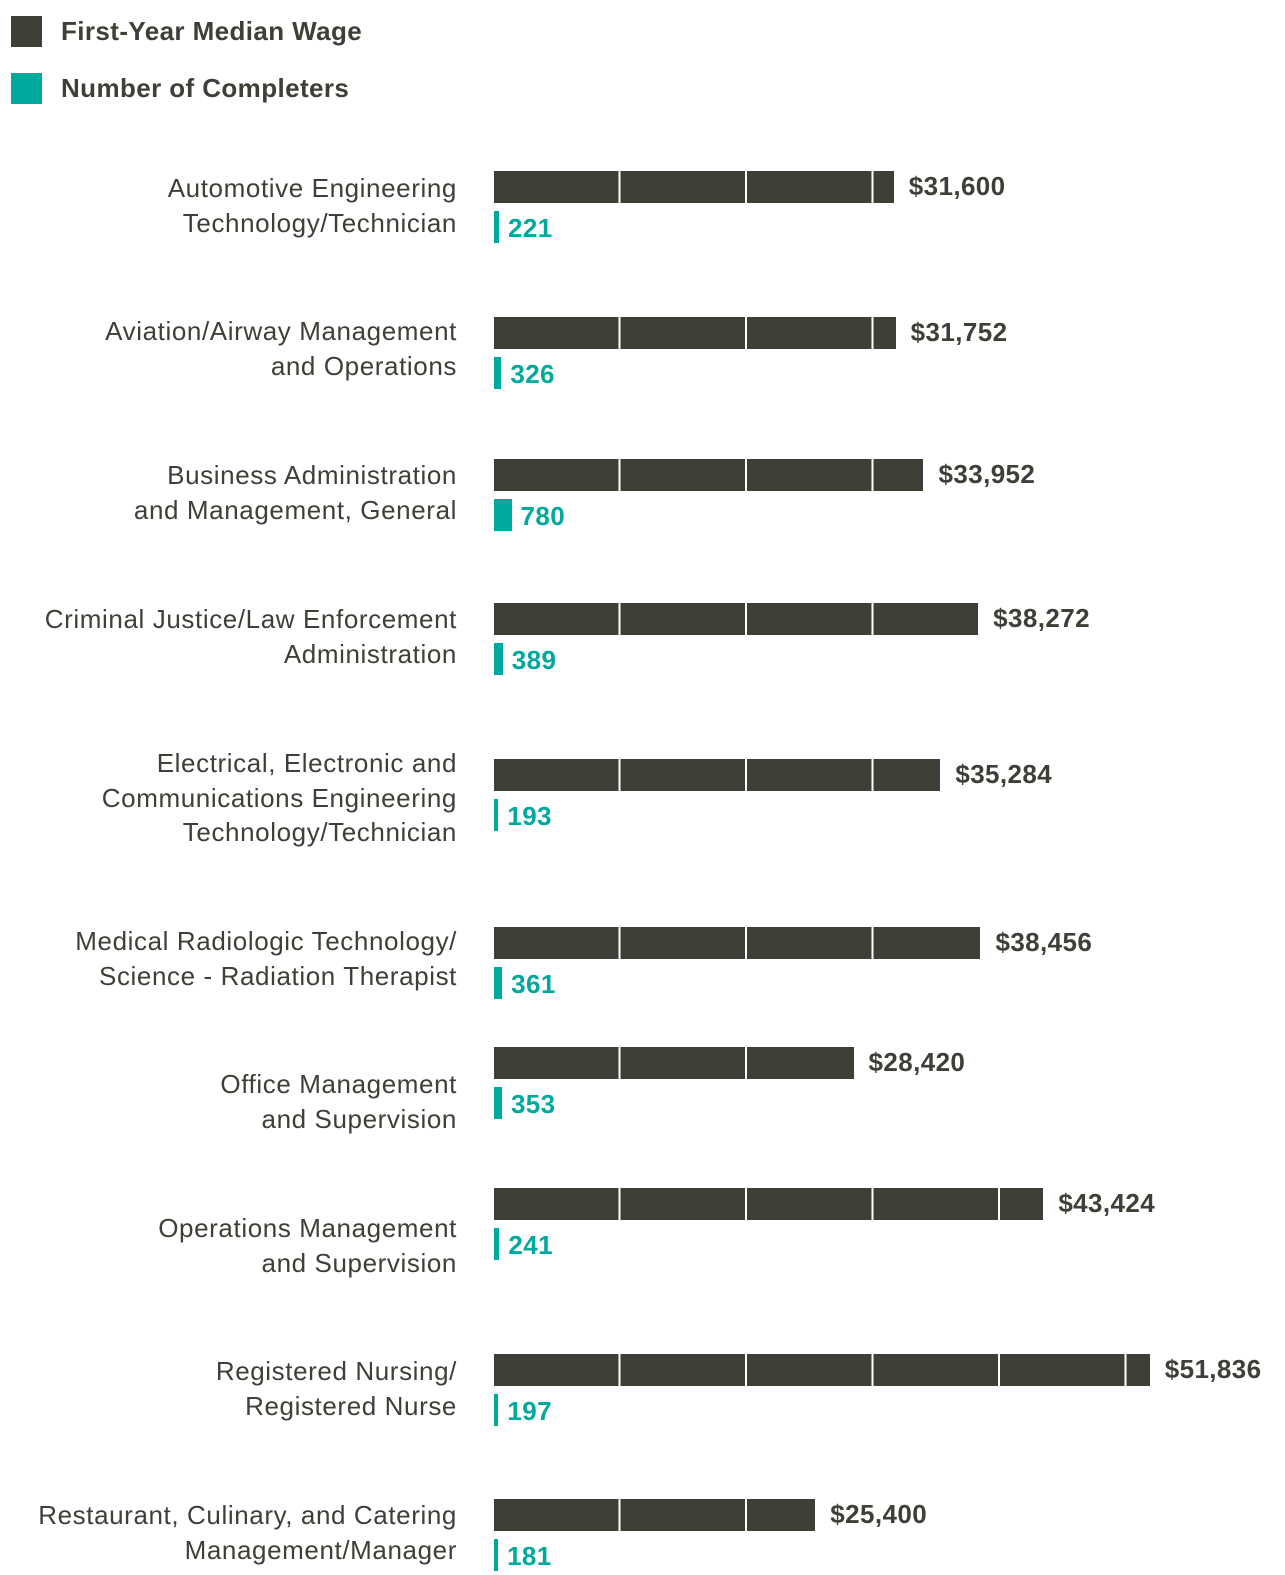  What do you see at coordinates (212, 31) in the screenshot?
I see `legend-label: First-Year Median Wage` at bounding box center [212, 31].